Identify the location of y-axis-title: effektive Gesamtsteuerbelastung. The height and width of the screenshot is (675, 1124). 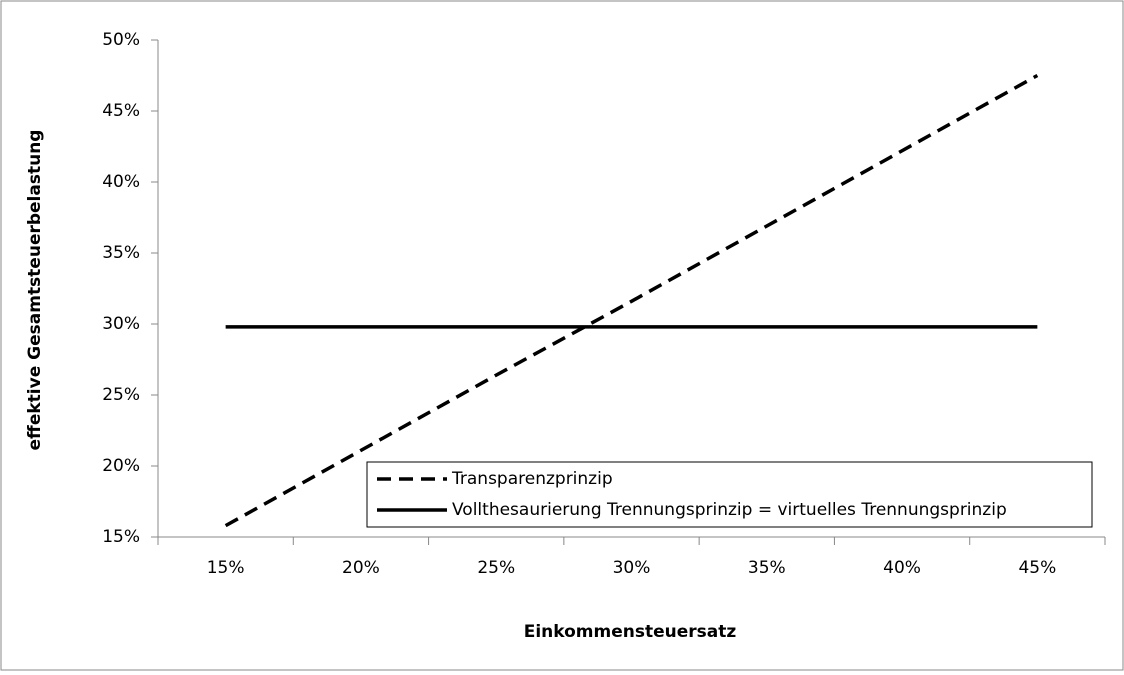
(35, 290).